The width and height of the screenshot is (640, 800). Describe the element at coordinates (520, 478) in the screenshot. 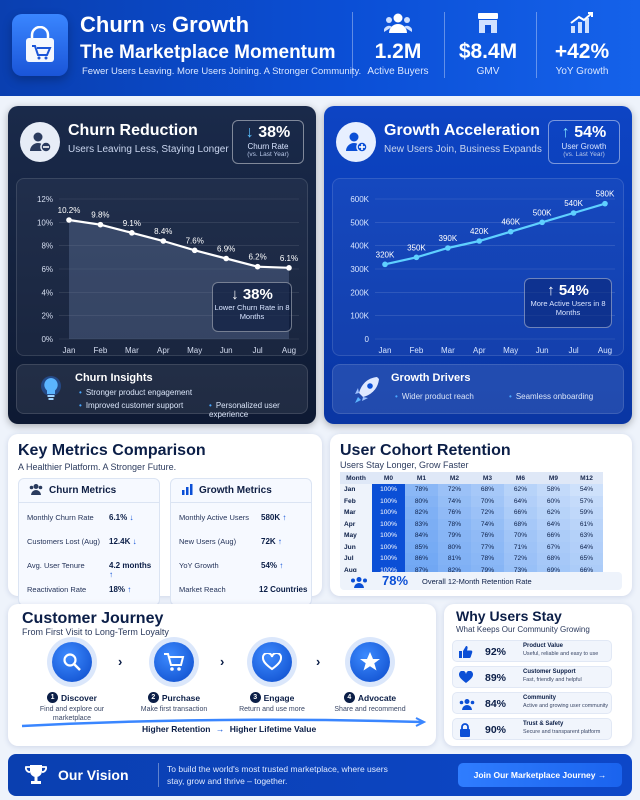

I see `cohort-column-header: M6` at that location.